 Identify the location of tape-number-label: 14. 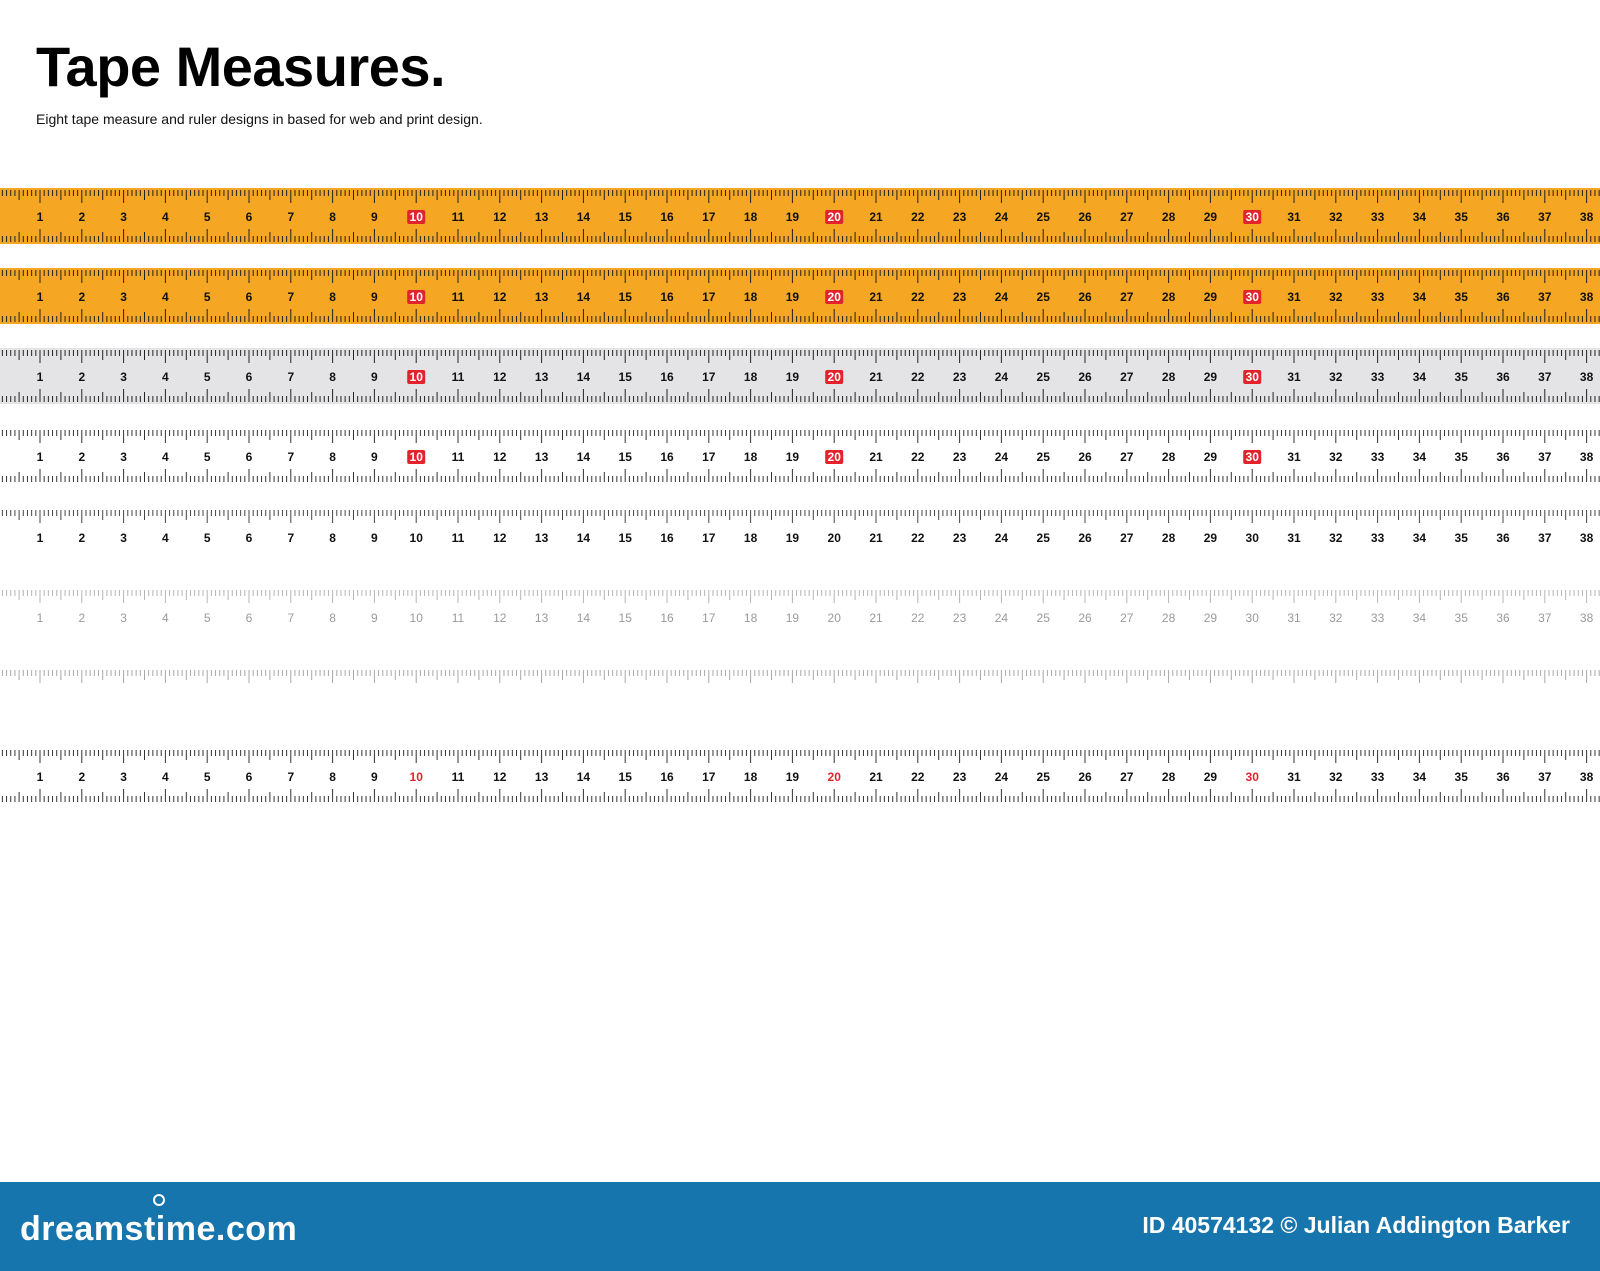
(584, 297).